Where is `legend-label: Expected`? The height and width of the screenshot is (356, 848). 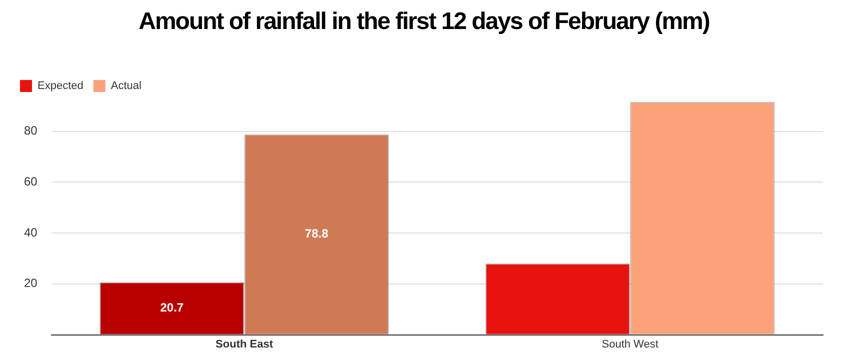 legend-label: Expected is located at coordinates (61, 86).